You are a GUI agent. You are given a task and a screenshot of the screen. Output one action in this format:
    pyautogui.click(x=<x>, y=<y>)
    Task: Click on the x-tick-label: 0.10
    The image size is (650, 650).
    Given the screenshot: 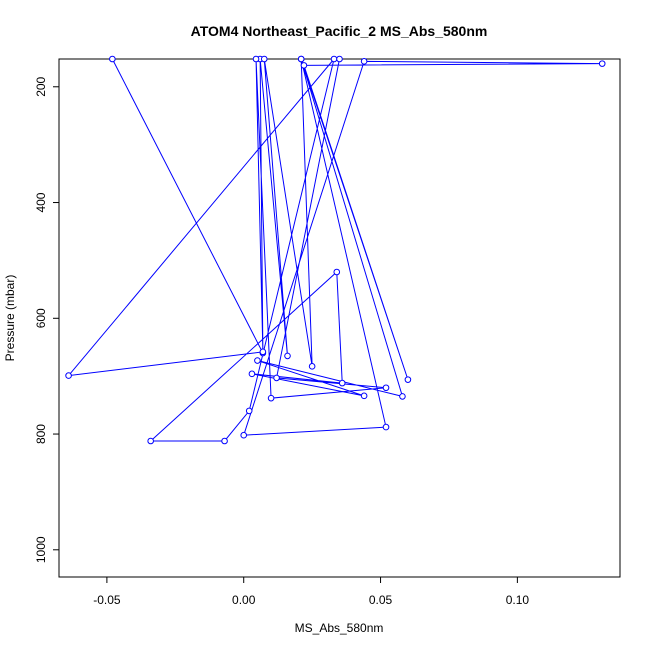 What is the action you would take?
    pyautogui.click(x=518, y=600)
    